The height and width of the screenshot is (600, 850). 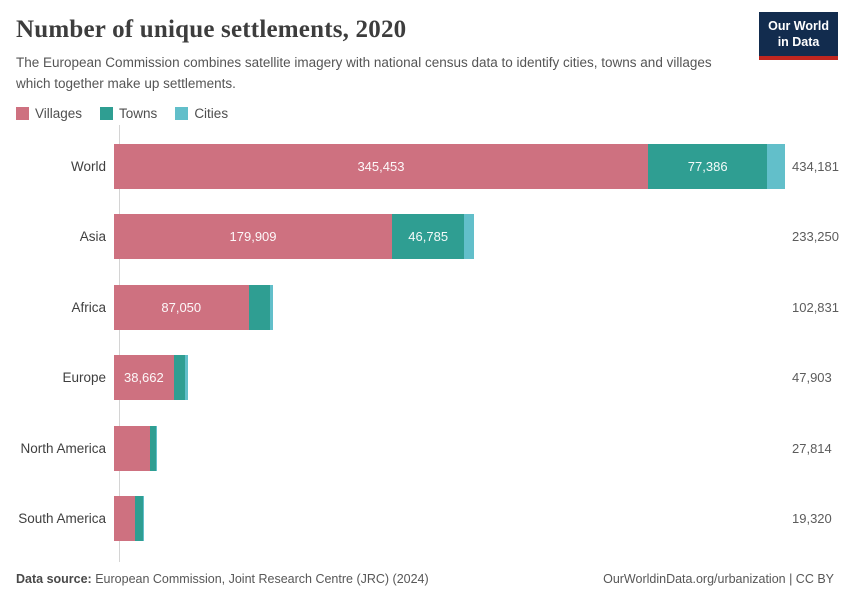 I want to click on row-label: South America, so click(x=62, y=518).